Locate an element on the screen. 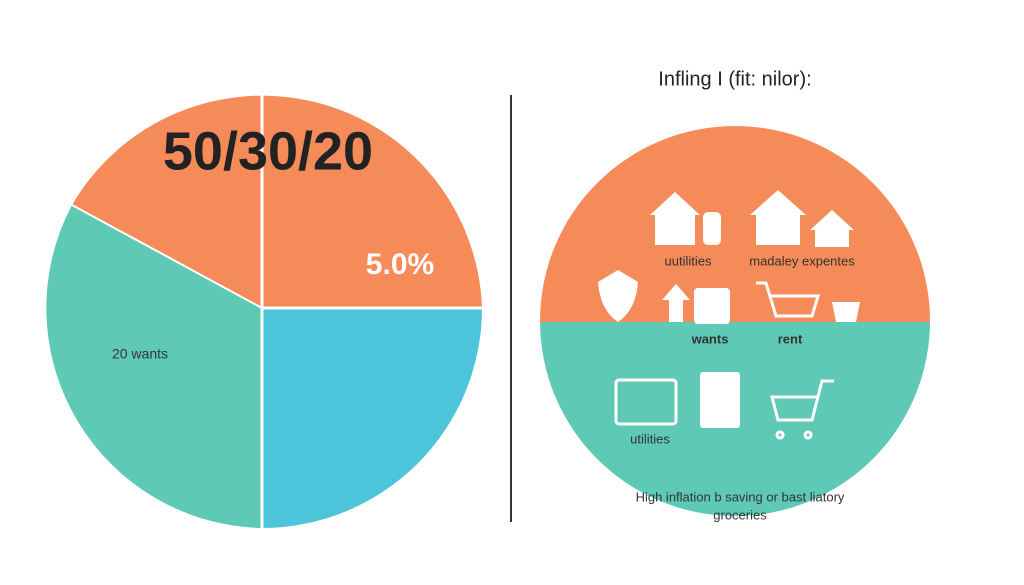 The height and width of the screenshot is (585, 1024). pie-slice-blue is located at coordinates (372, 418).